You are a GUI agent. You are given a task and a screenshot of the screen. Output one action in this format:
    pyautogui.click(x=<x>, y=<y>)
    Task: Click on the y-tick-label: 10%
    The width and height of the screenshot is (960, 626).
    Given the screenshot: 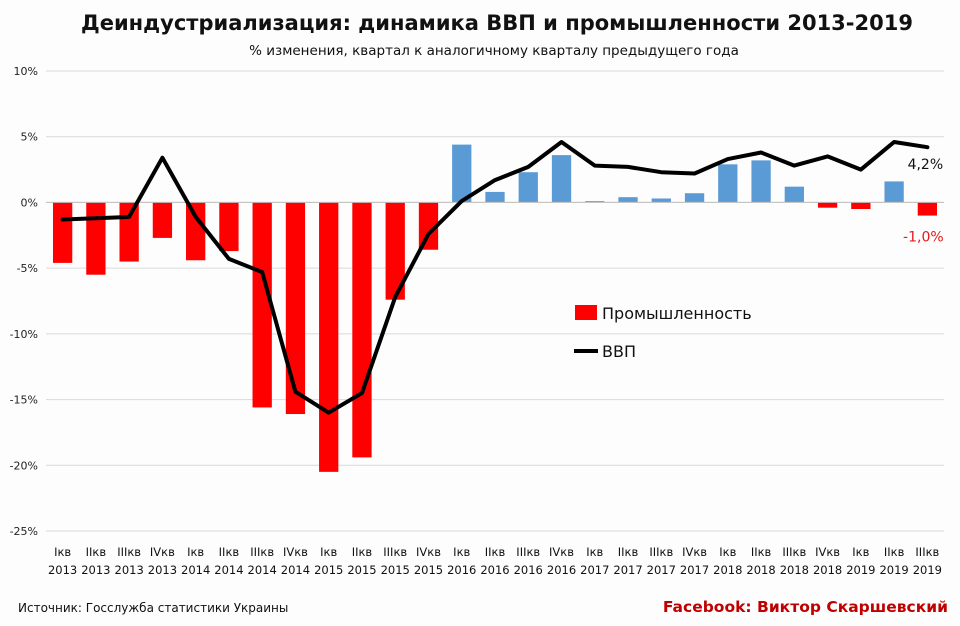 What is the action you would take?
    pyautogui.click(x=26, y=71)
    